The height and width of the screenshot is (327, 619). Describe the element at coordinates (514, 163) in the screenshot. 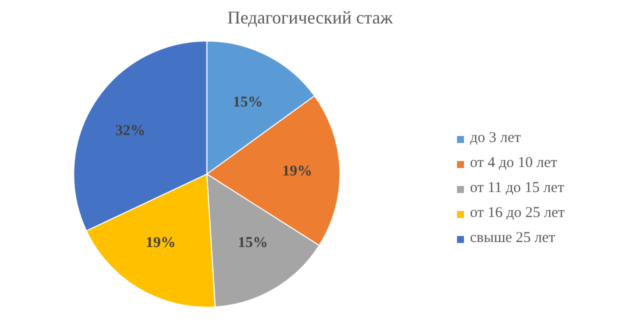

I see `legend-label: от 4 до 10 лет` at that location.